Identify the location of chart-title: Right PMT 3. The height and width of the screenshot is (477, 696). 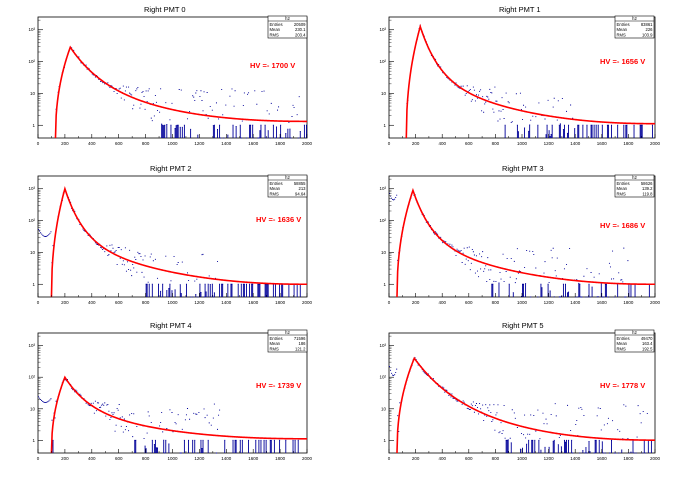
(523, 168).